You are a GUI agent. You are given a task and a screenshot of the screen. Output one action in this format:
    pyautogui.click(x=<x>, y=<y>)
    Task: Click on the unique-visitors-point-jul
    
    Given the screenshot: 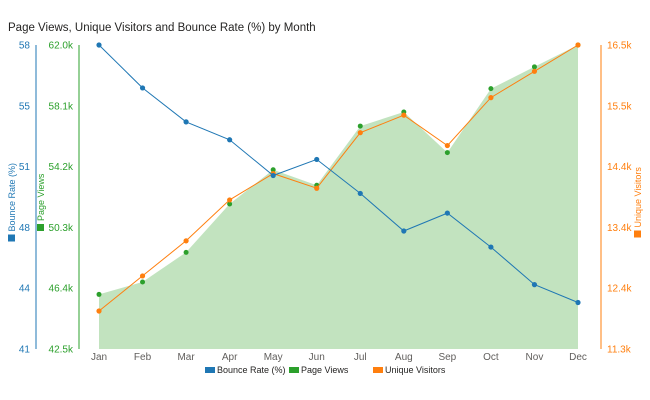 What is the action you would take?
    pyautogui.click(x=360, y=133)
    